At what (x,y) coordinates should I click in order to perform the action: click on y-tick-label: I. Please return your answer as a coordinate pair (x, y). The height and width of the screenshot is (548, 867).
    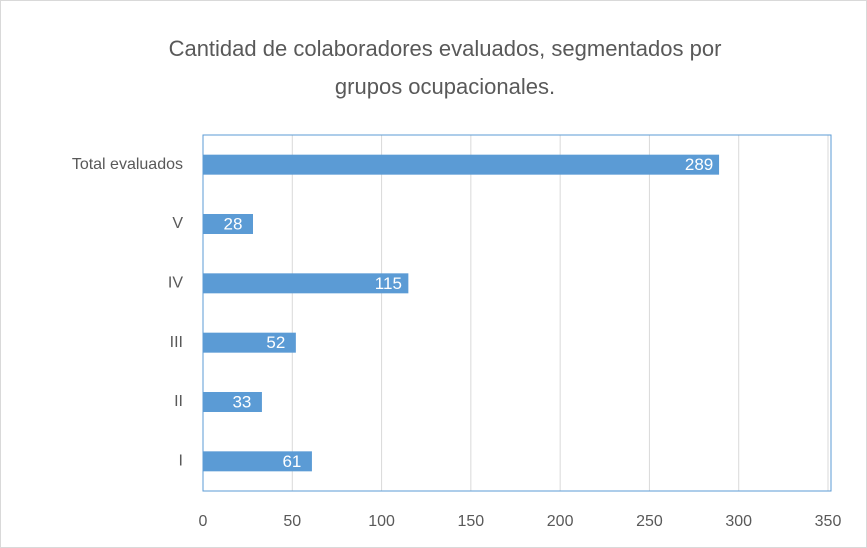
    Looking at the image, I should click on (181, 461).